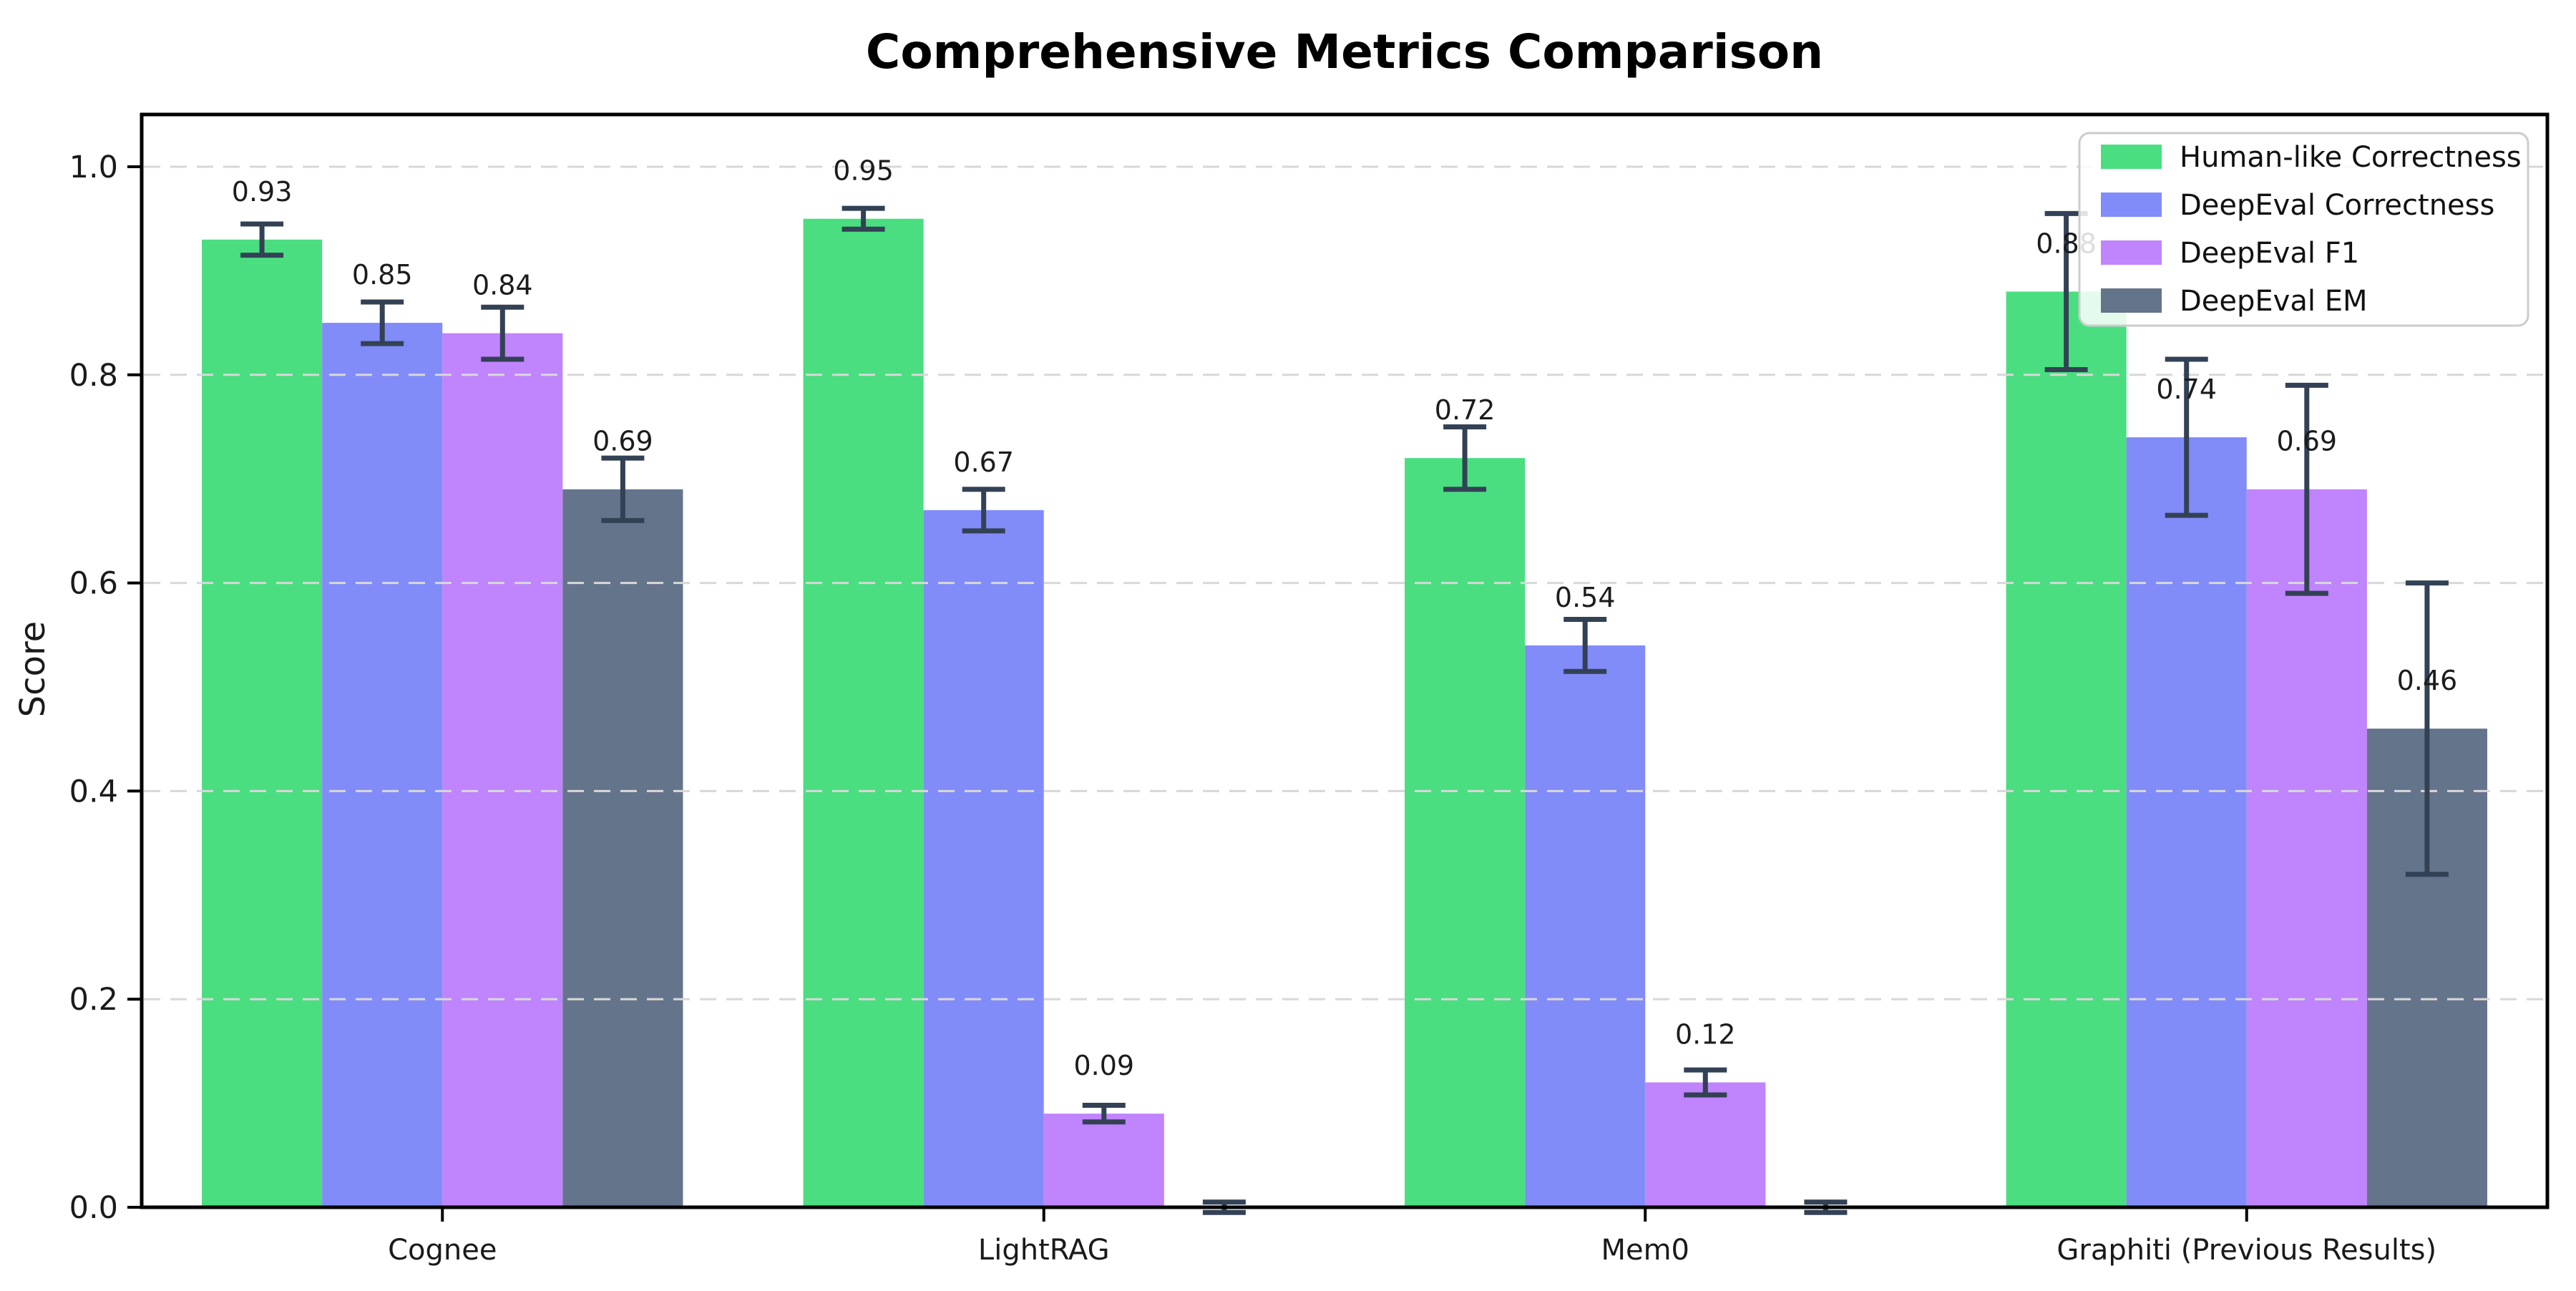 This screenshot has height=1291, width=2576. Describe the element at coordinates (262, 192) in the screenshot. I see `bar-value-label: 0.93` at that location.